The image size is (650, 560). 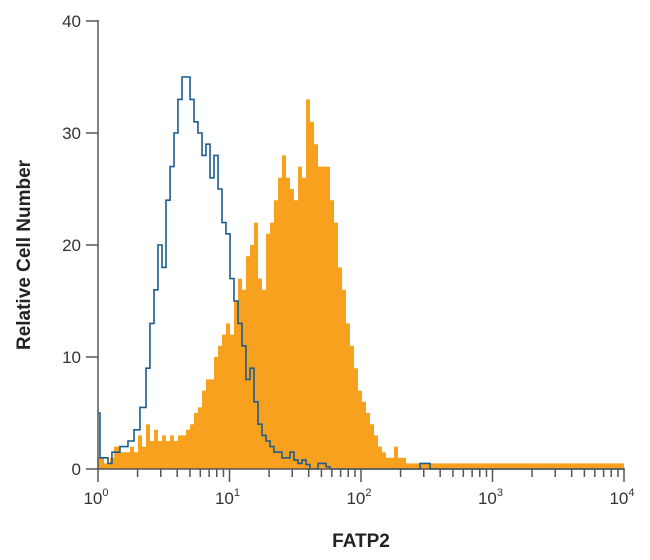 What do you see at coordinates (92, 245) in the screenshot?
I see `y-axis-ticks` at bounding box center [92, 245].